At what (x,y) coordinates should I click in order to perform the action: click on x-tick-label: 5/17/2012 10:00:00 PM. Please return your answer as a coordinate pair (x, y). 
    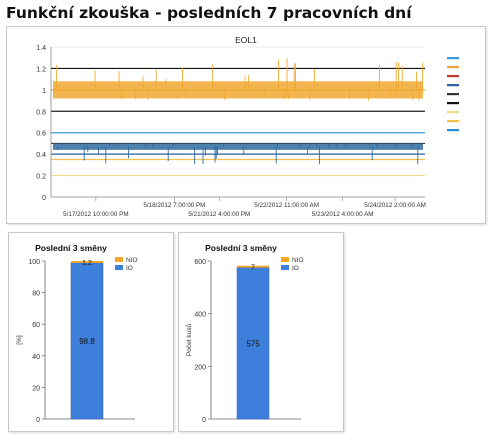
    Looking at the image, I should click on (95, 214).